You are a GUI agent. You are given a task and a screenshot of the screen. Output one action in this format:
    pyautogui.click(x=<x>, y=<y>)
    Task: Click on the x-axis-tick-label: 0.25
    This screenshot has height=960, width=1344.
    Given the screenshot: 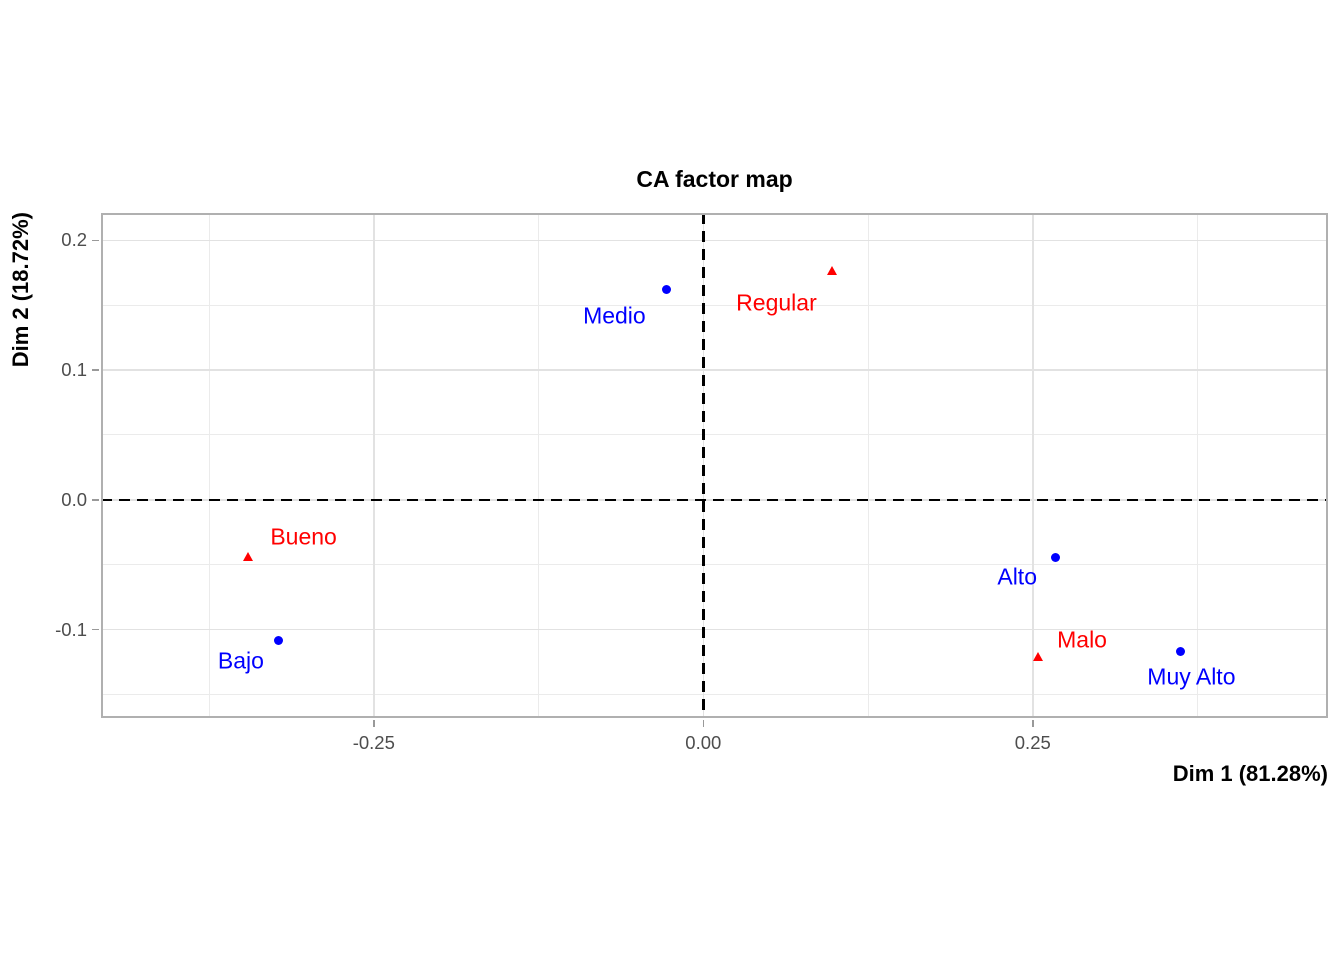 What is the action you would take?
    pyautogui.click(x=1032, y=742)
    